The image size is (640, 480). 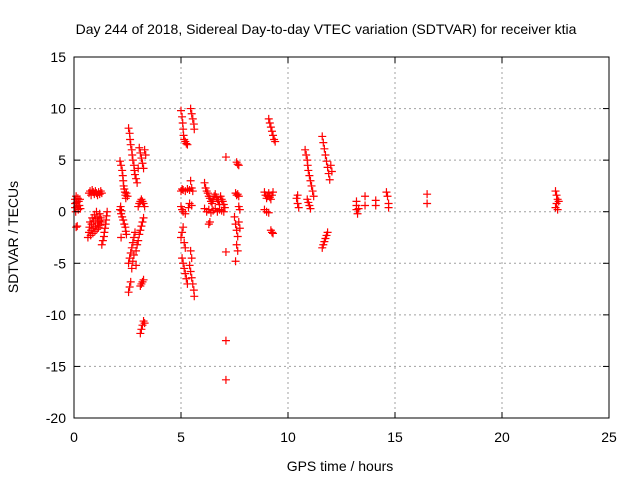 I want to click on x-tick-label: 0, so click(x=74, y=437).